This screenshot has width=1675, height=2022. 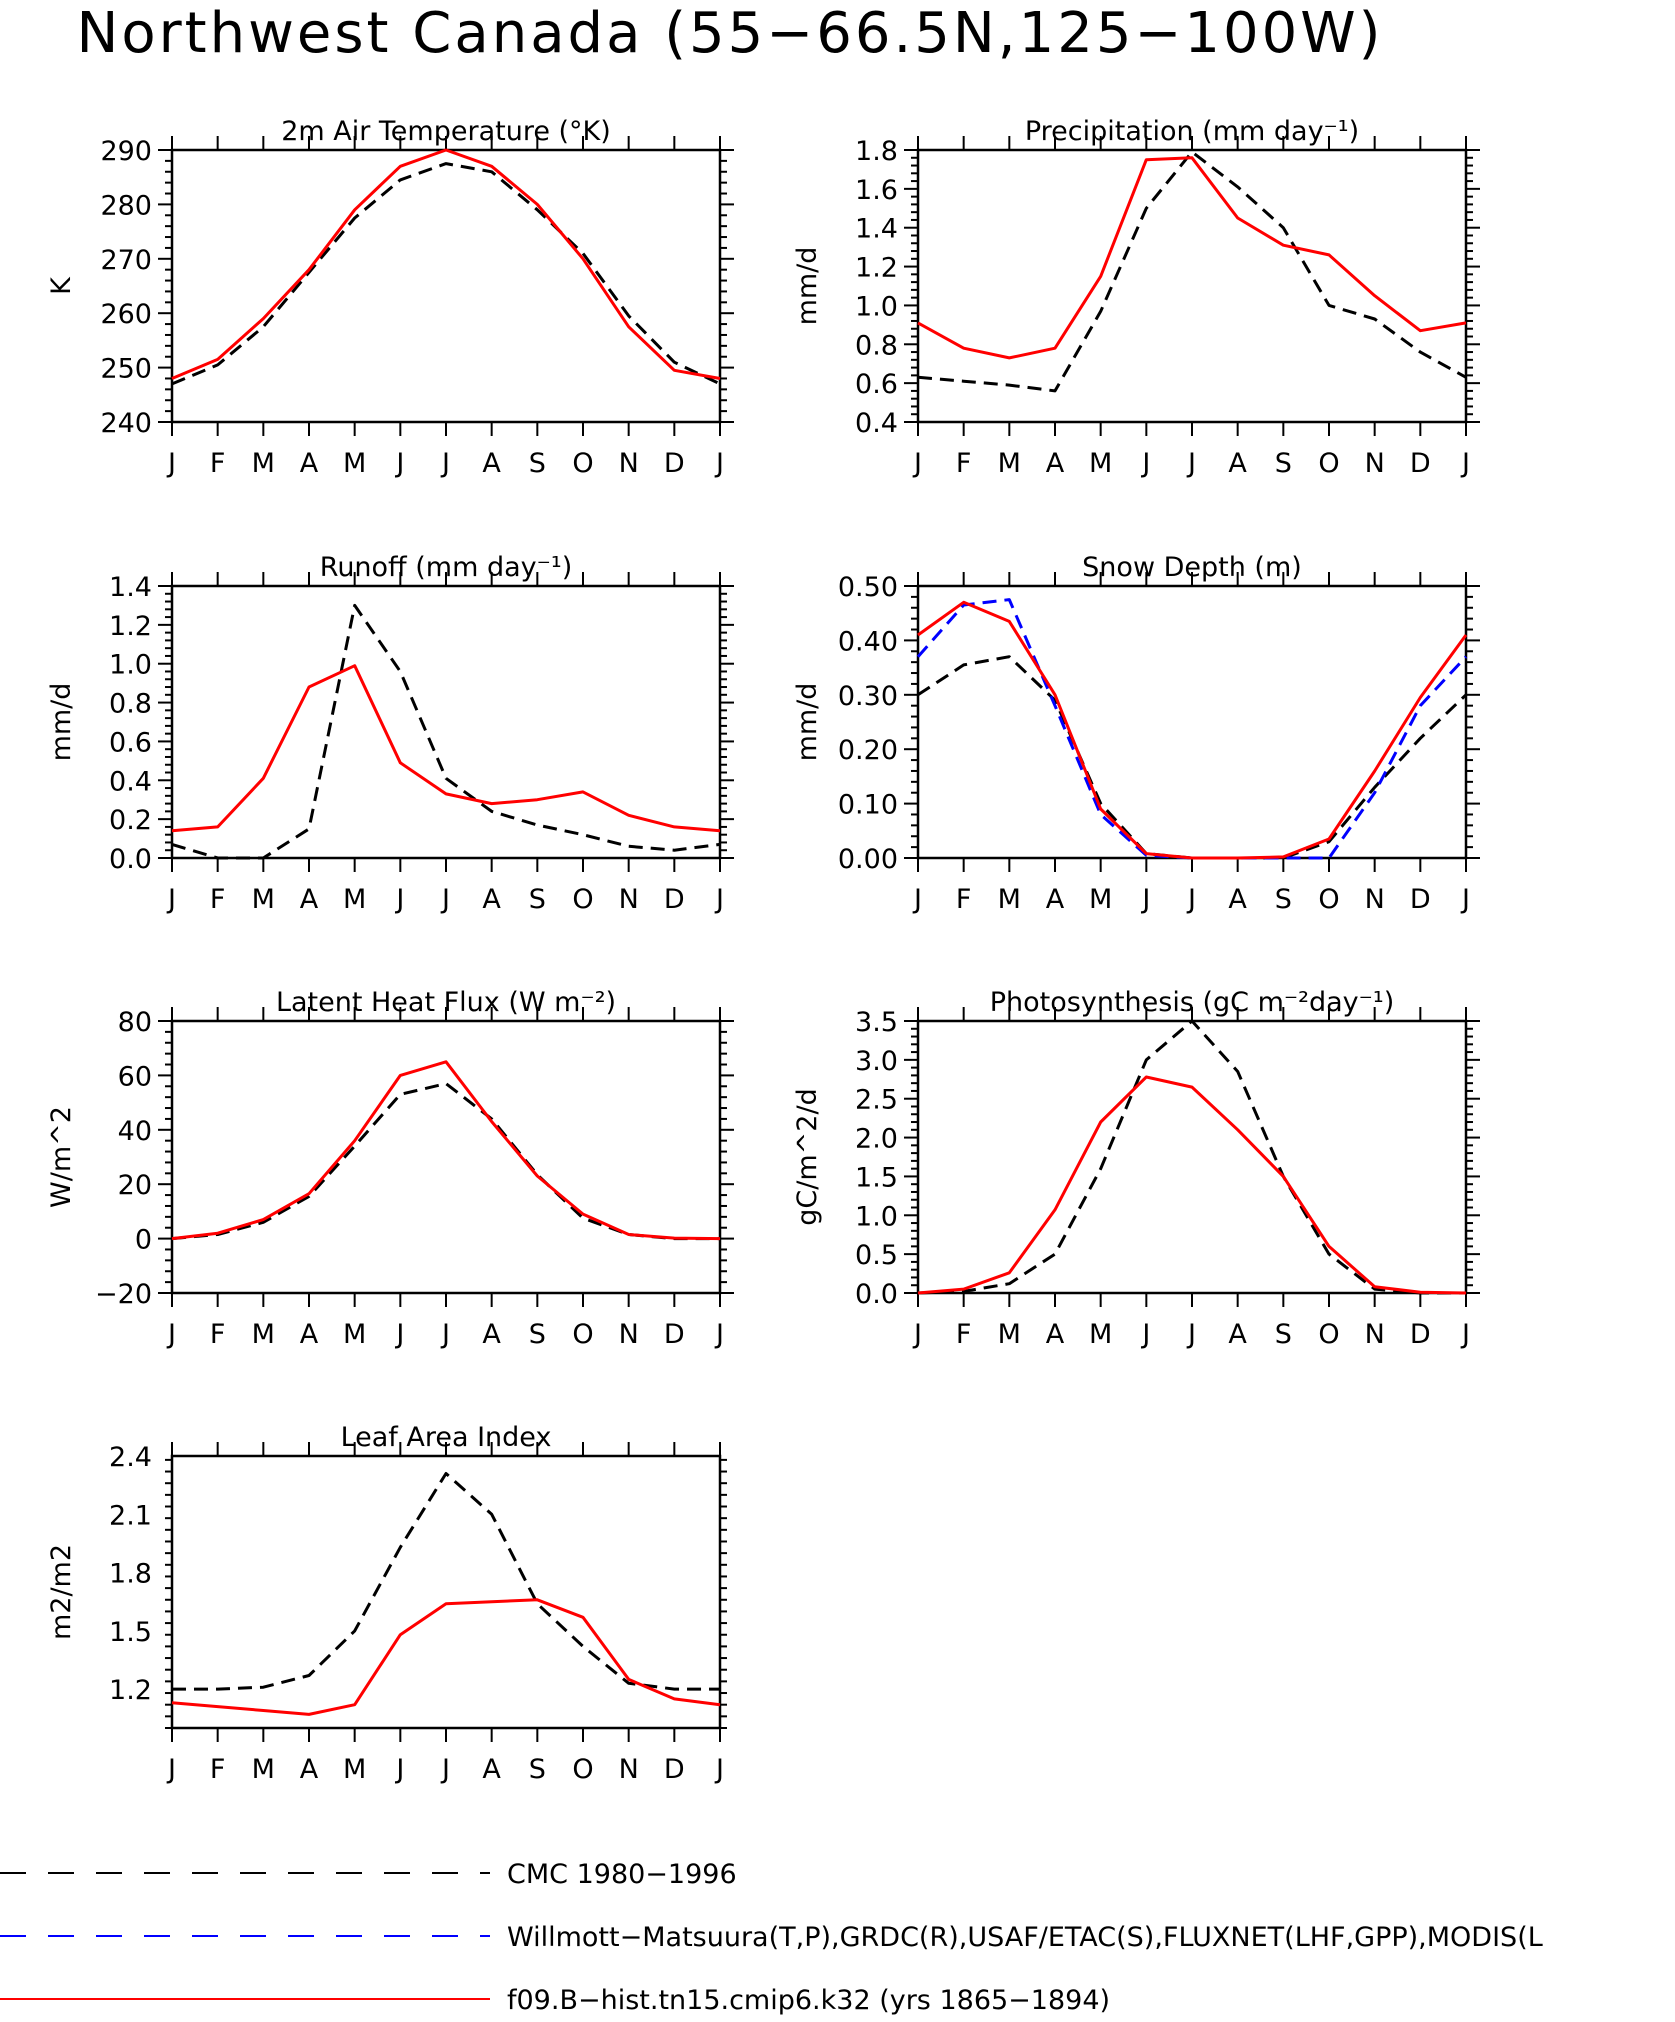 What do you see at coordinates (61, 1157) in the screenshot?
I see `y-axis-label: W/m^2` at bounding box center [61, 1157].